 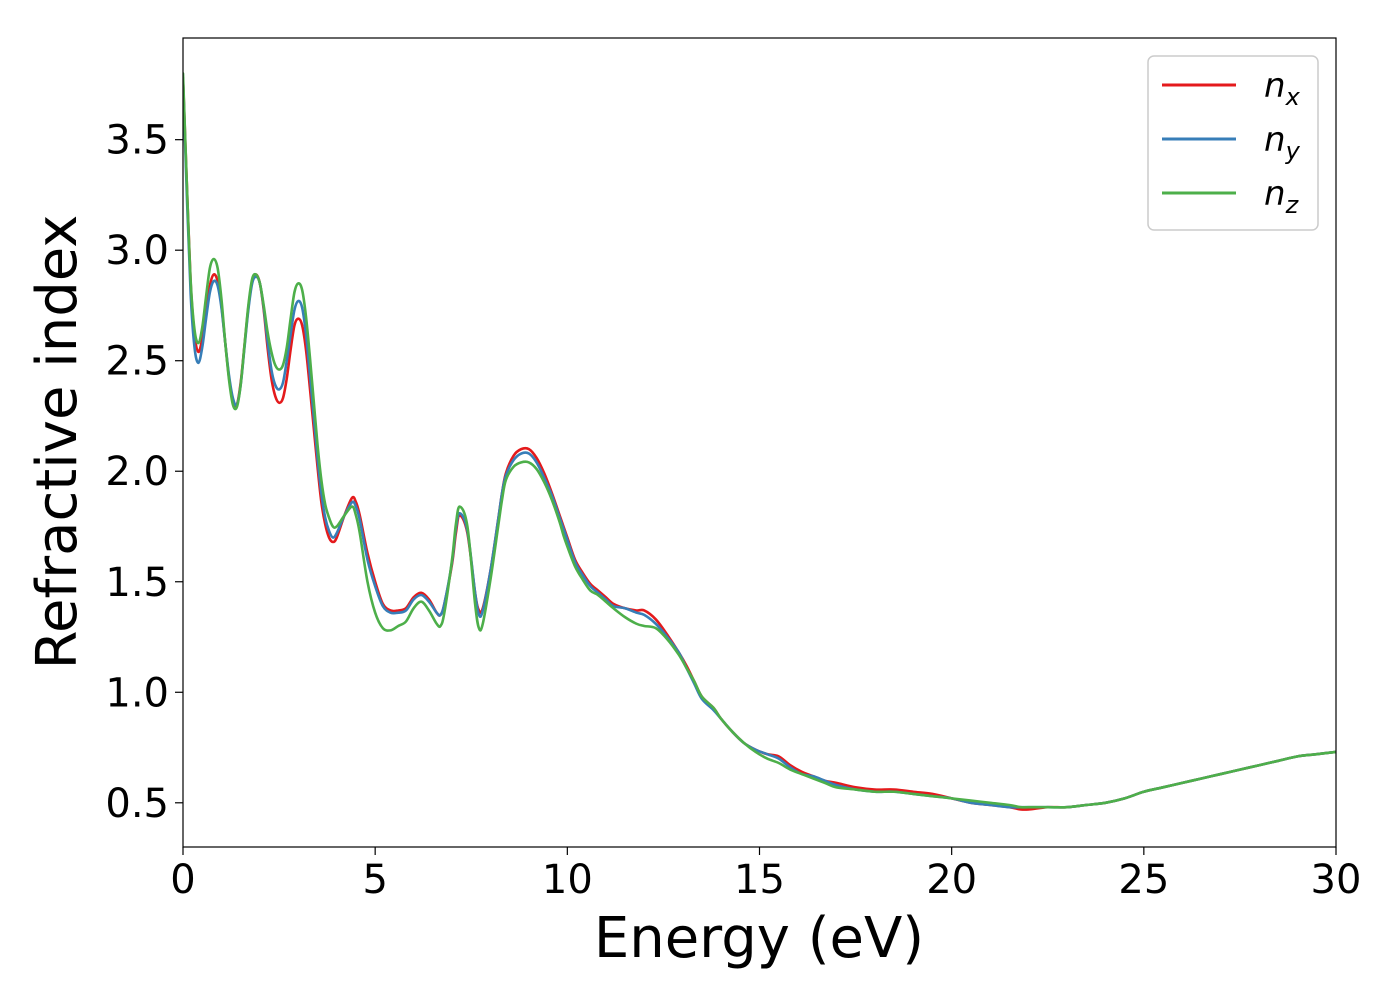 I want to click on y-tick-label: 0.5, so click(x=137, y=804).